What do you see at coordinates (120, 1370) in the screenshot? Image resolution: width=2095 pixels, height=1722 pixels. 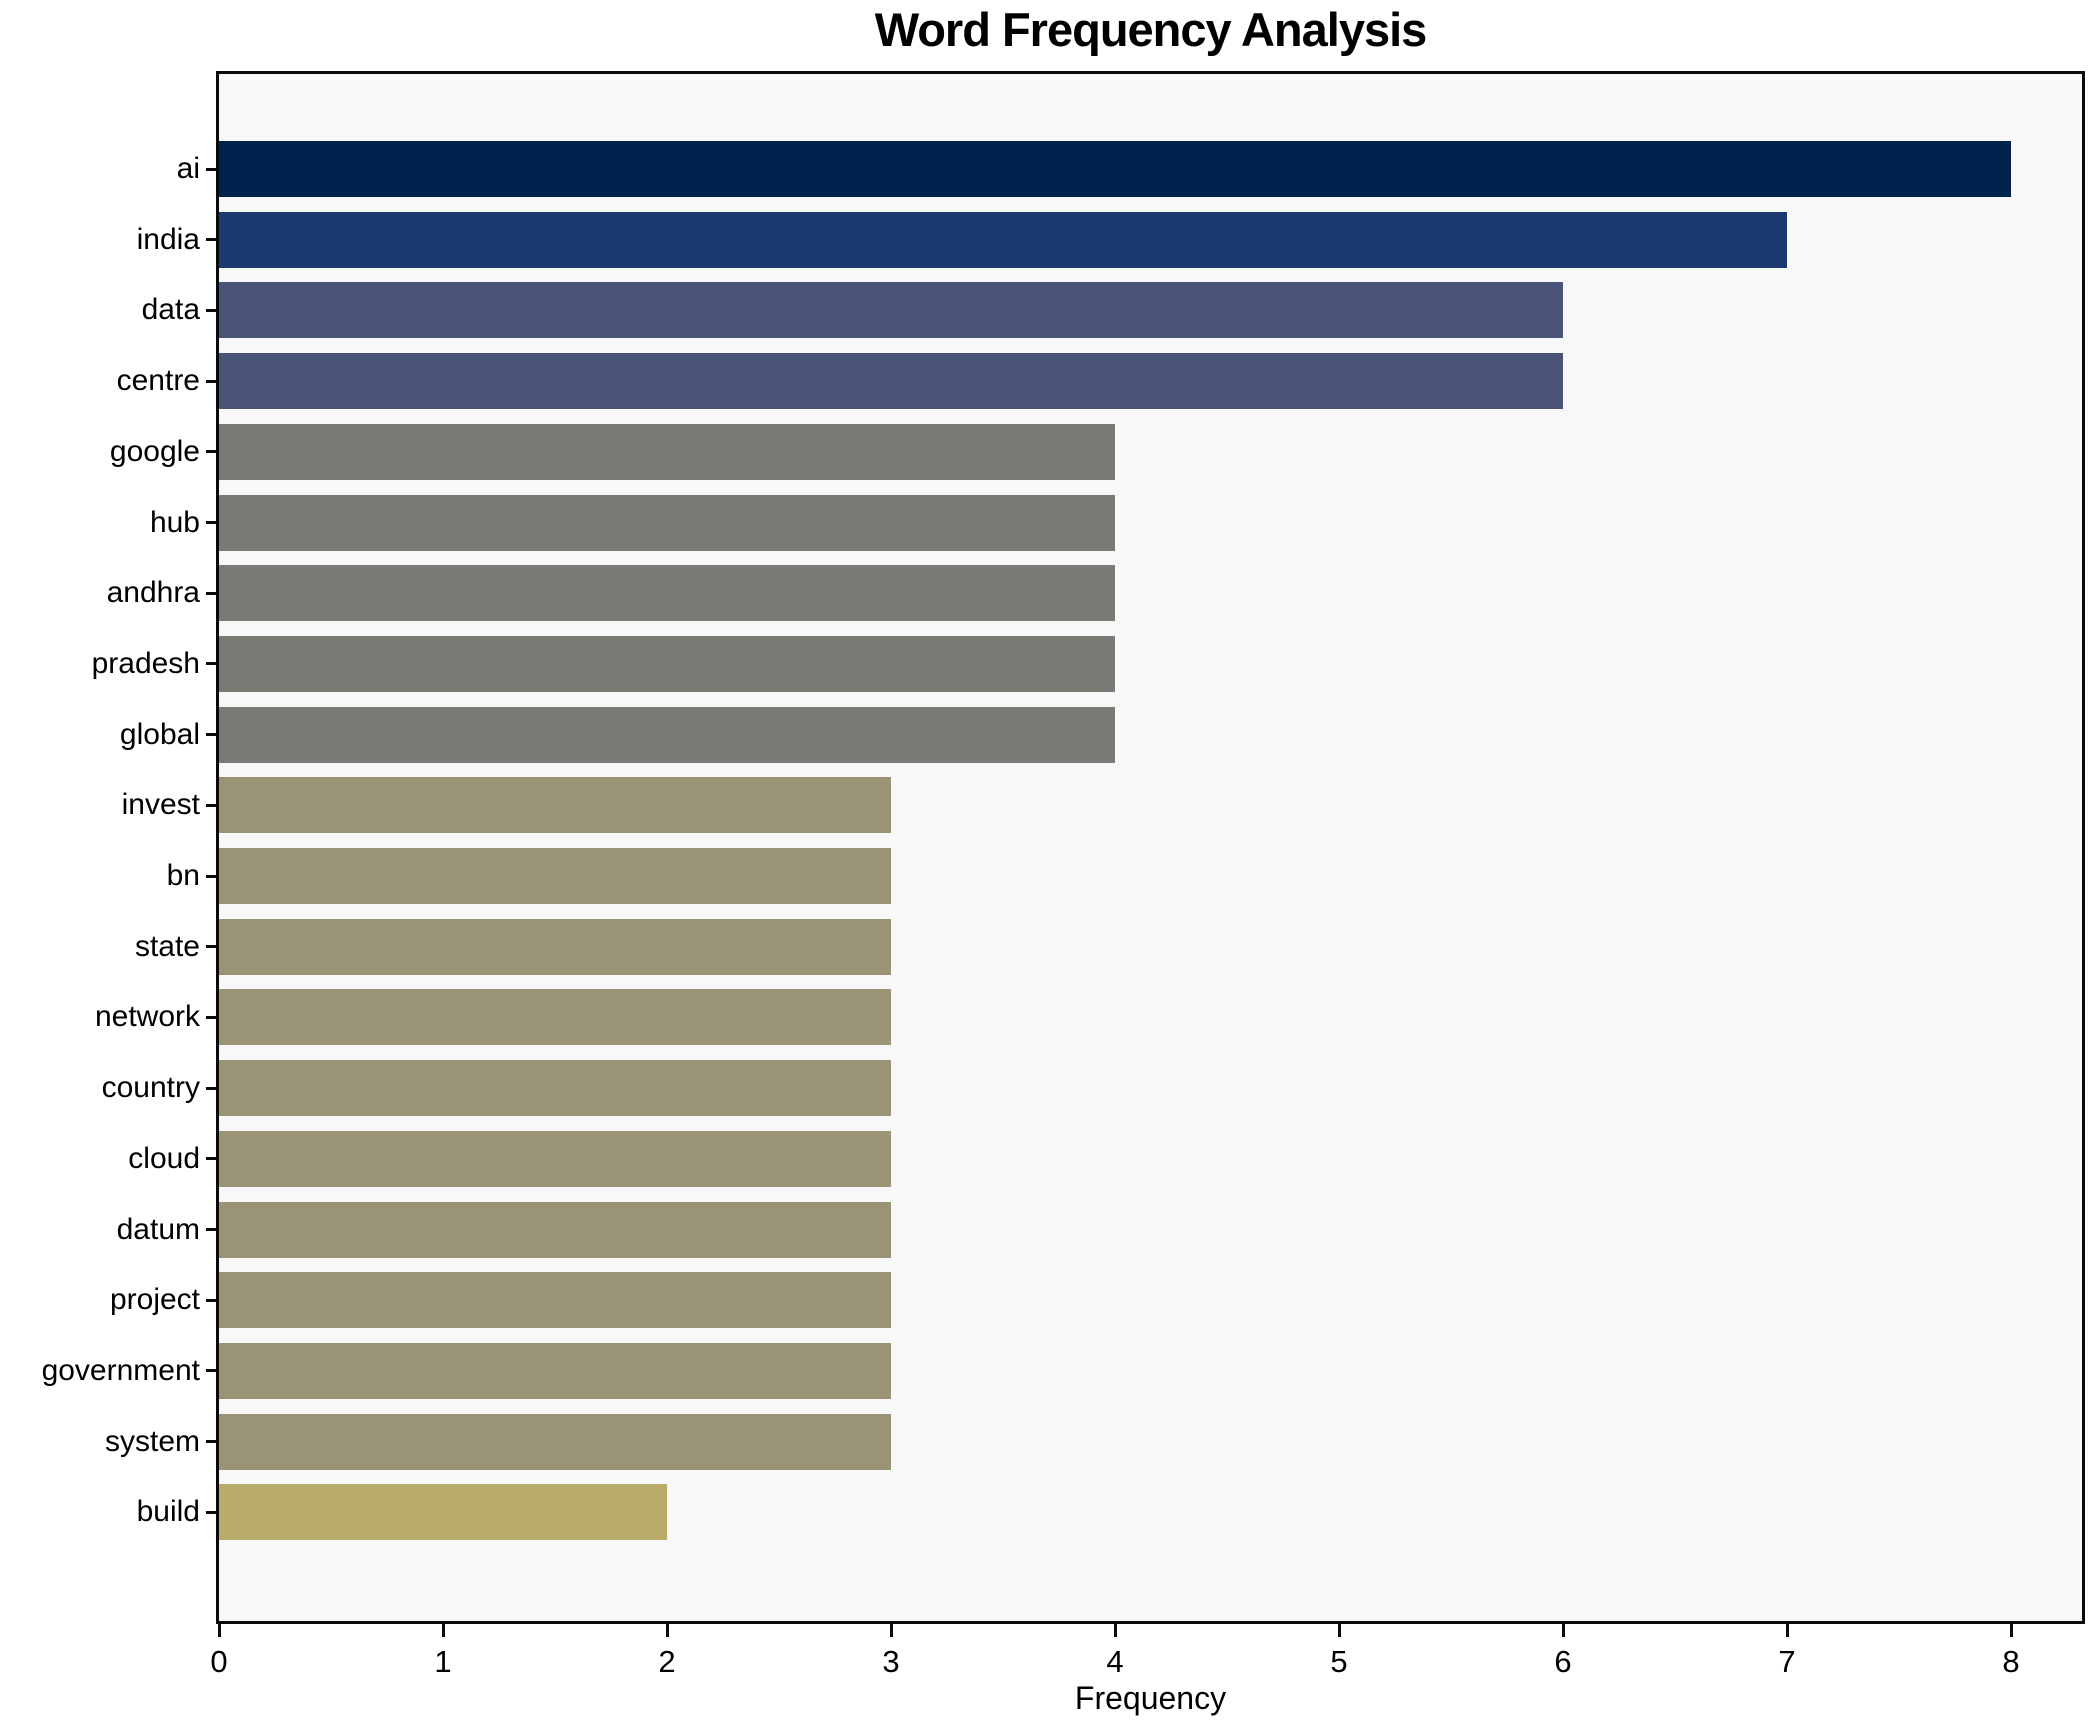 I see `y-tick-label-government: government` at bounding box center [120, 1370].